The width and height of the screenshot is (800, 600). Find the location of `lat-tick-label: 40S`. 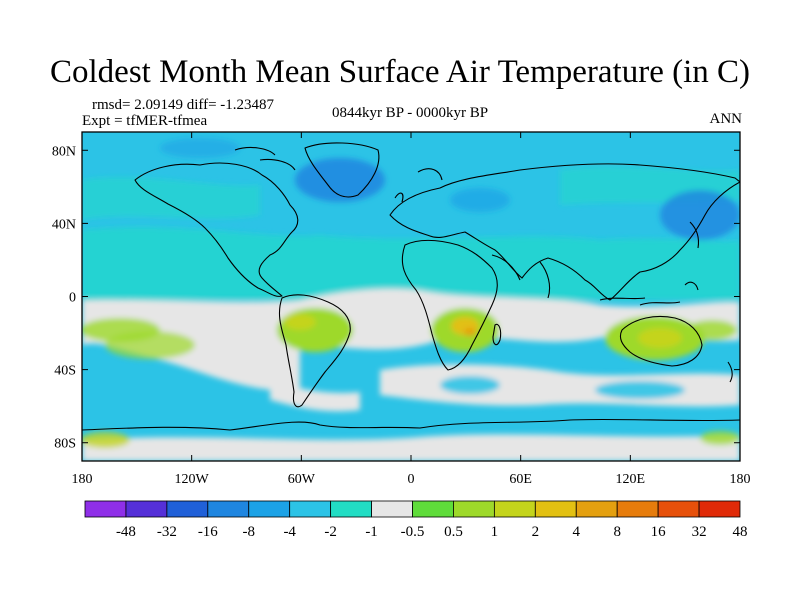

lat-tick-label: 40S is located at coordinates (65, 371).